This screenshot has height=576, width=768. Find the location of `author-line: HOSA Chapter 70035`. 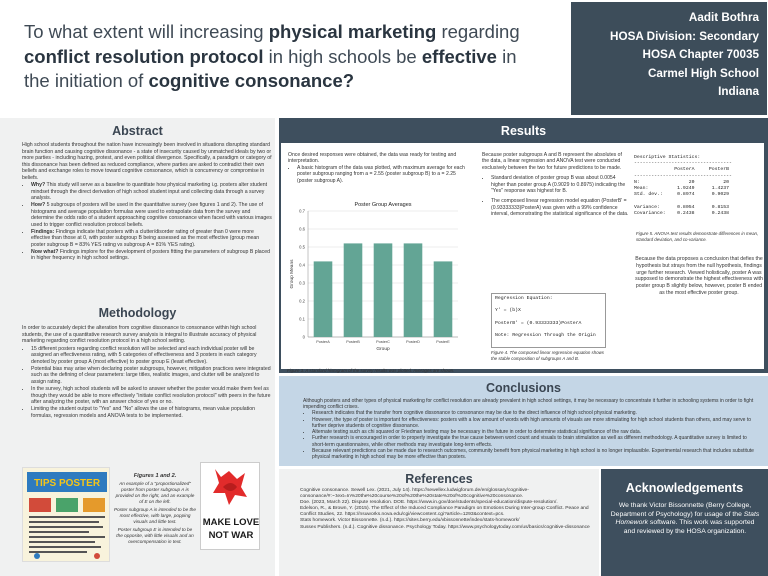

author-line: HOSA Chapter 70035 is located at coordinates (701, 55).